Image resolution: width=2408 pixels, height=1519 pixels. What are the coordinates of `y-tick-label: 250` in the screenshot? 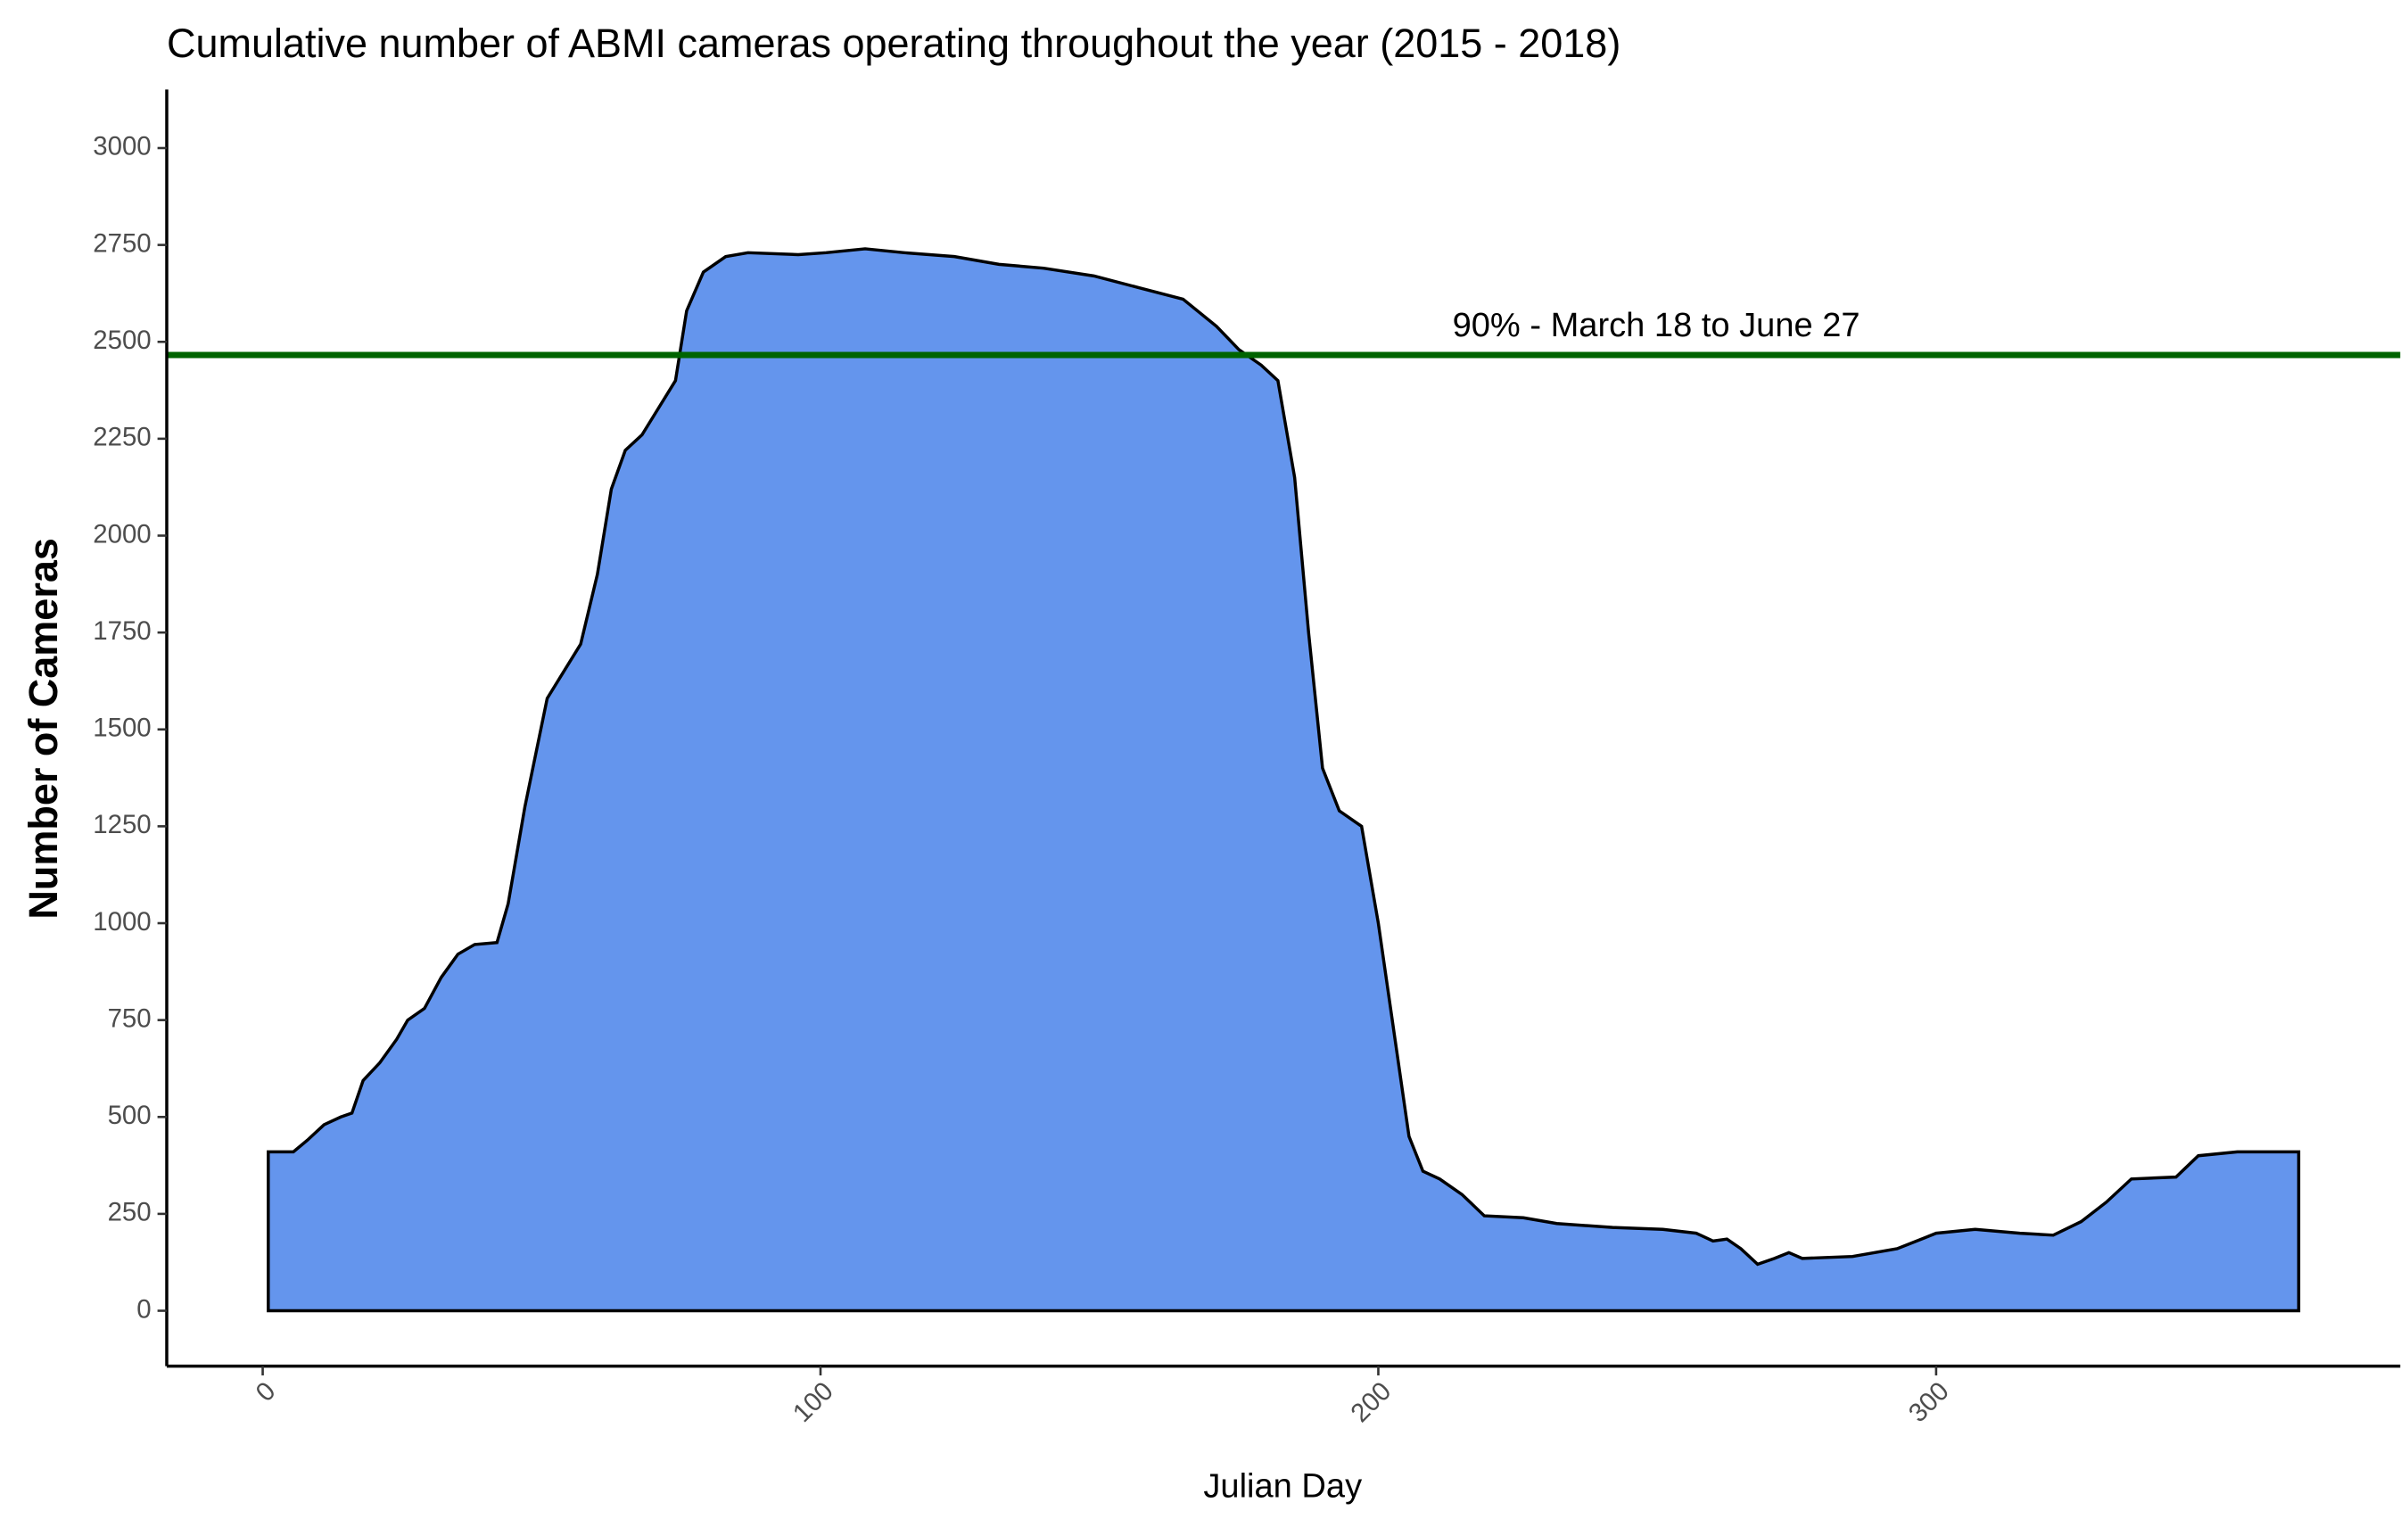 It's located at (130, 1212).